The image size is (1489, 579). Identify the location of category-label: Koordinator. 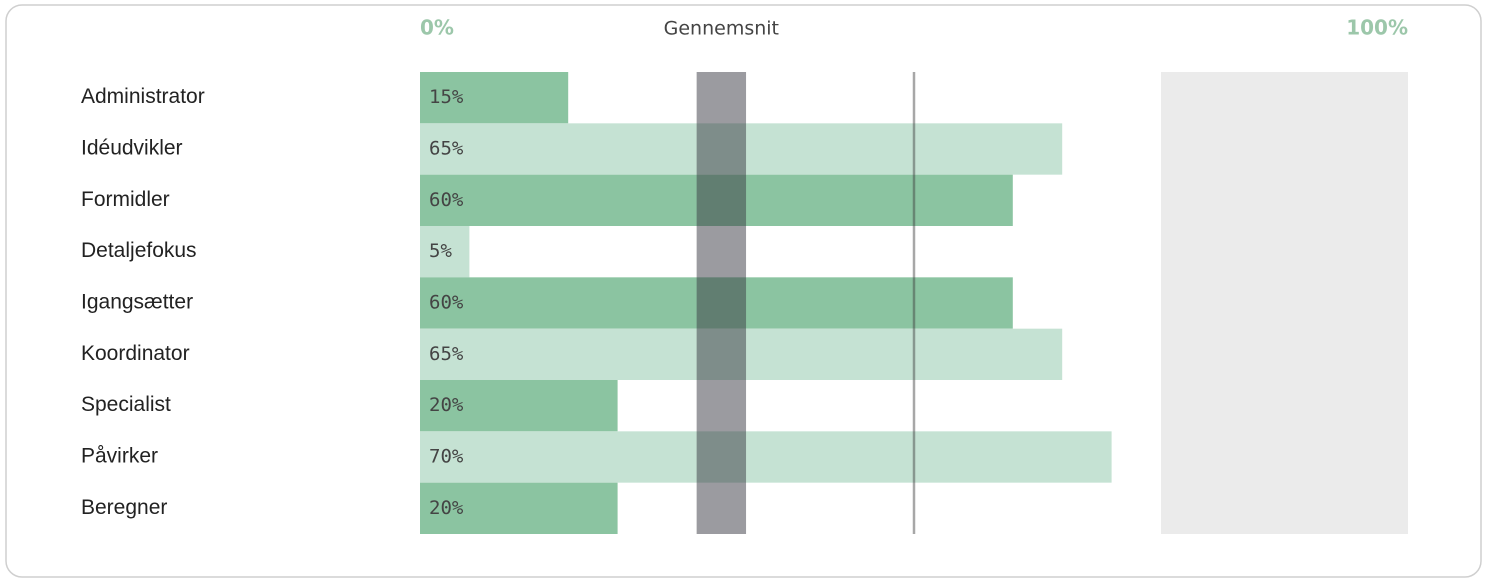
(135, 353).